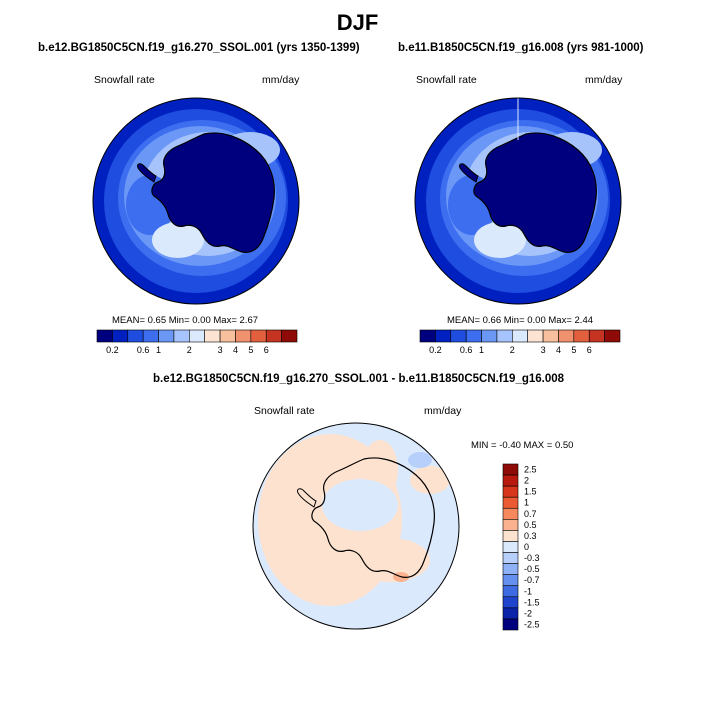 This screenshot has height=714, width=715. Describe the element at coordinates (573, 350) in the screenshot. I see `right-colorbar-tick-label: 5` at that location.